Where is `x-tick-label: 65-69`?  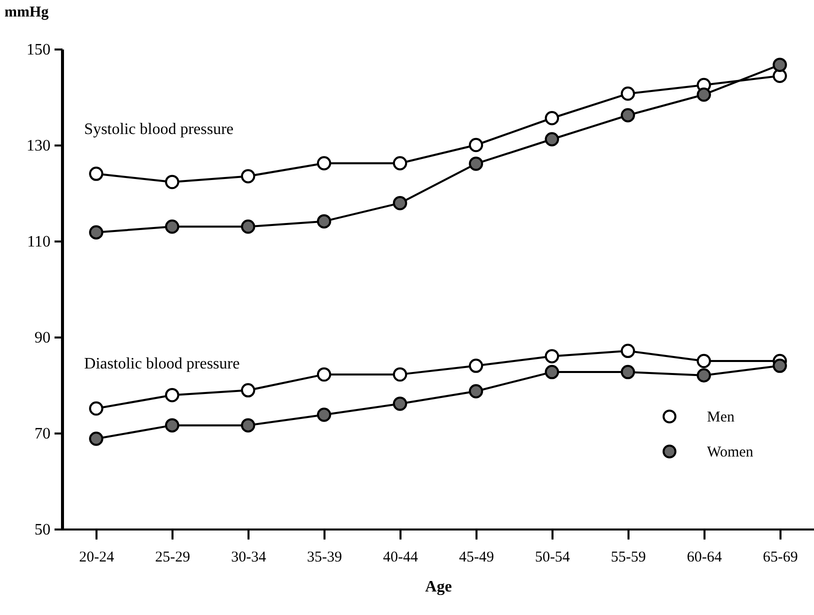 x-tick-label: 65-69 is located at coordinates (780, 558).